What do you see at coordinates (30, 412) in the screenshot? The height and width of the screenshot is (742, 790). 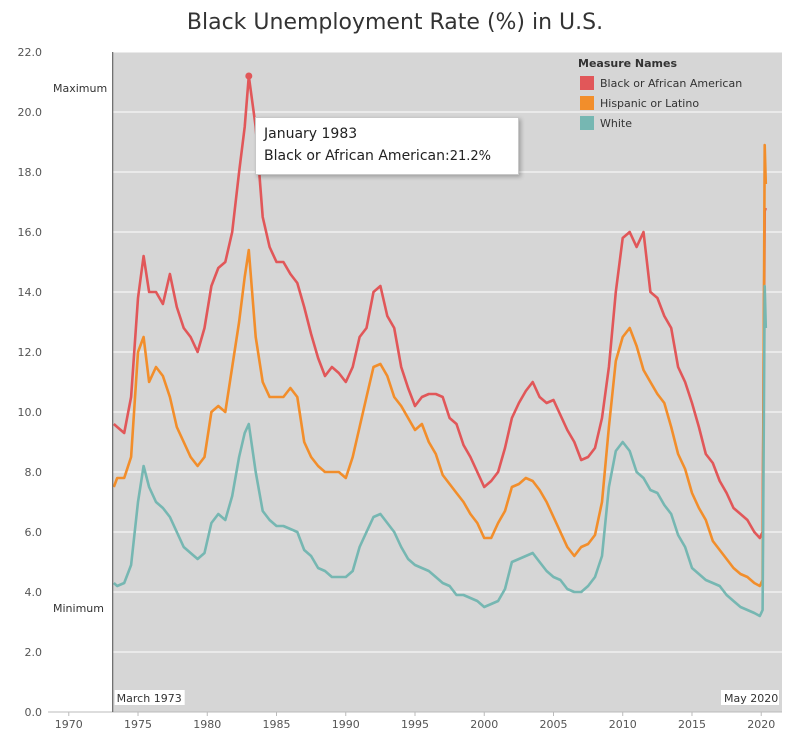 I see `y-tick-label: 10.0` at bounding box center [30, 412].